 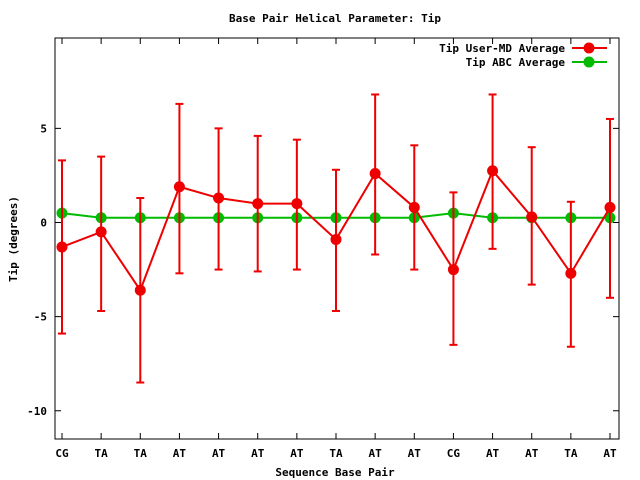 I want to click on legend-label-user-md: Tip User-MD Average, so click(x=502, y=48).